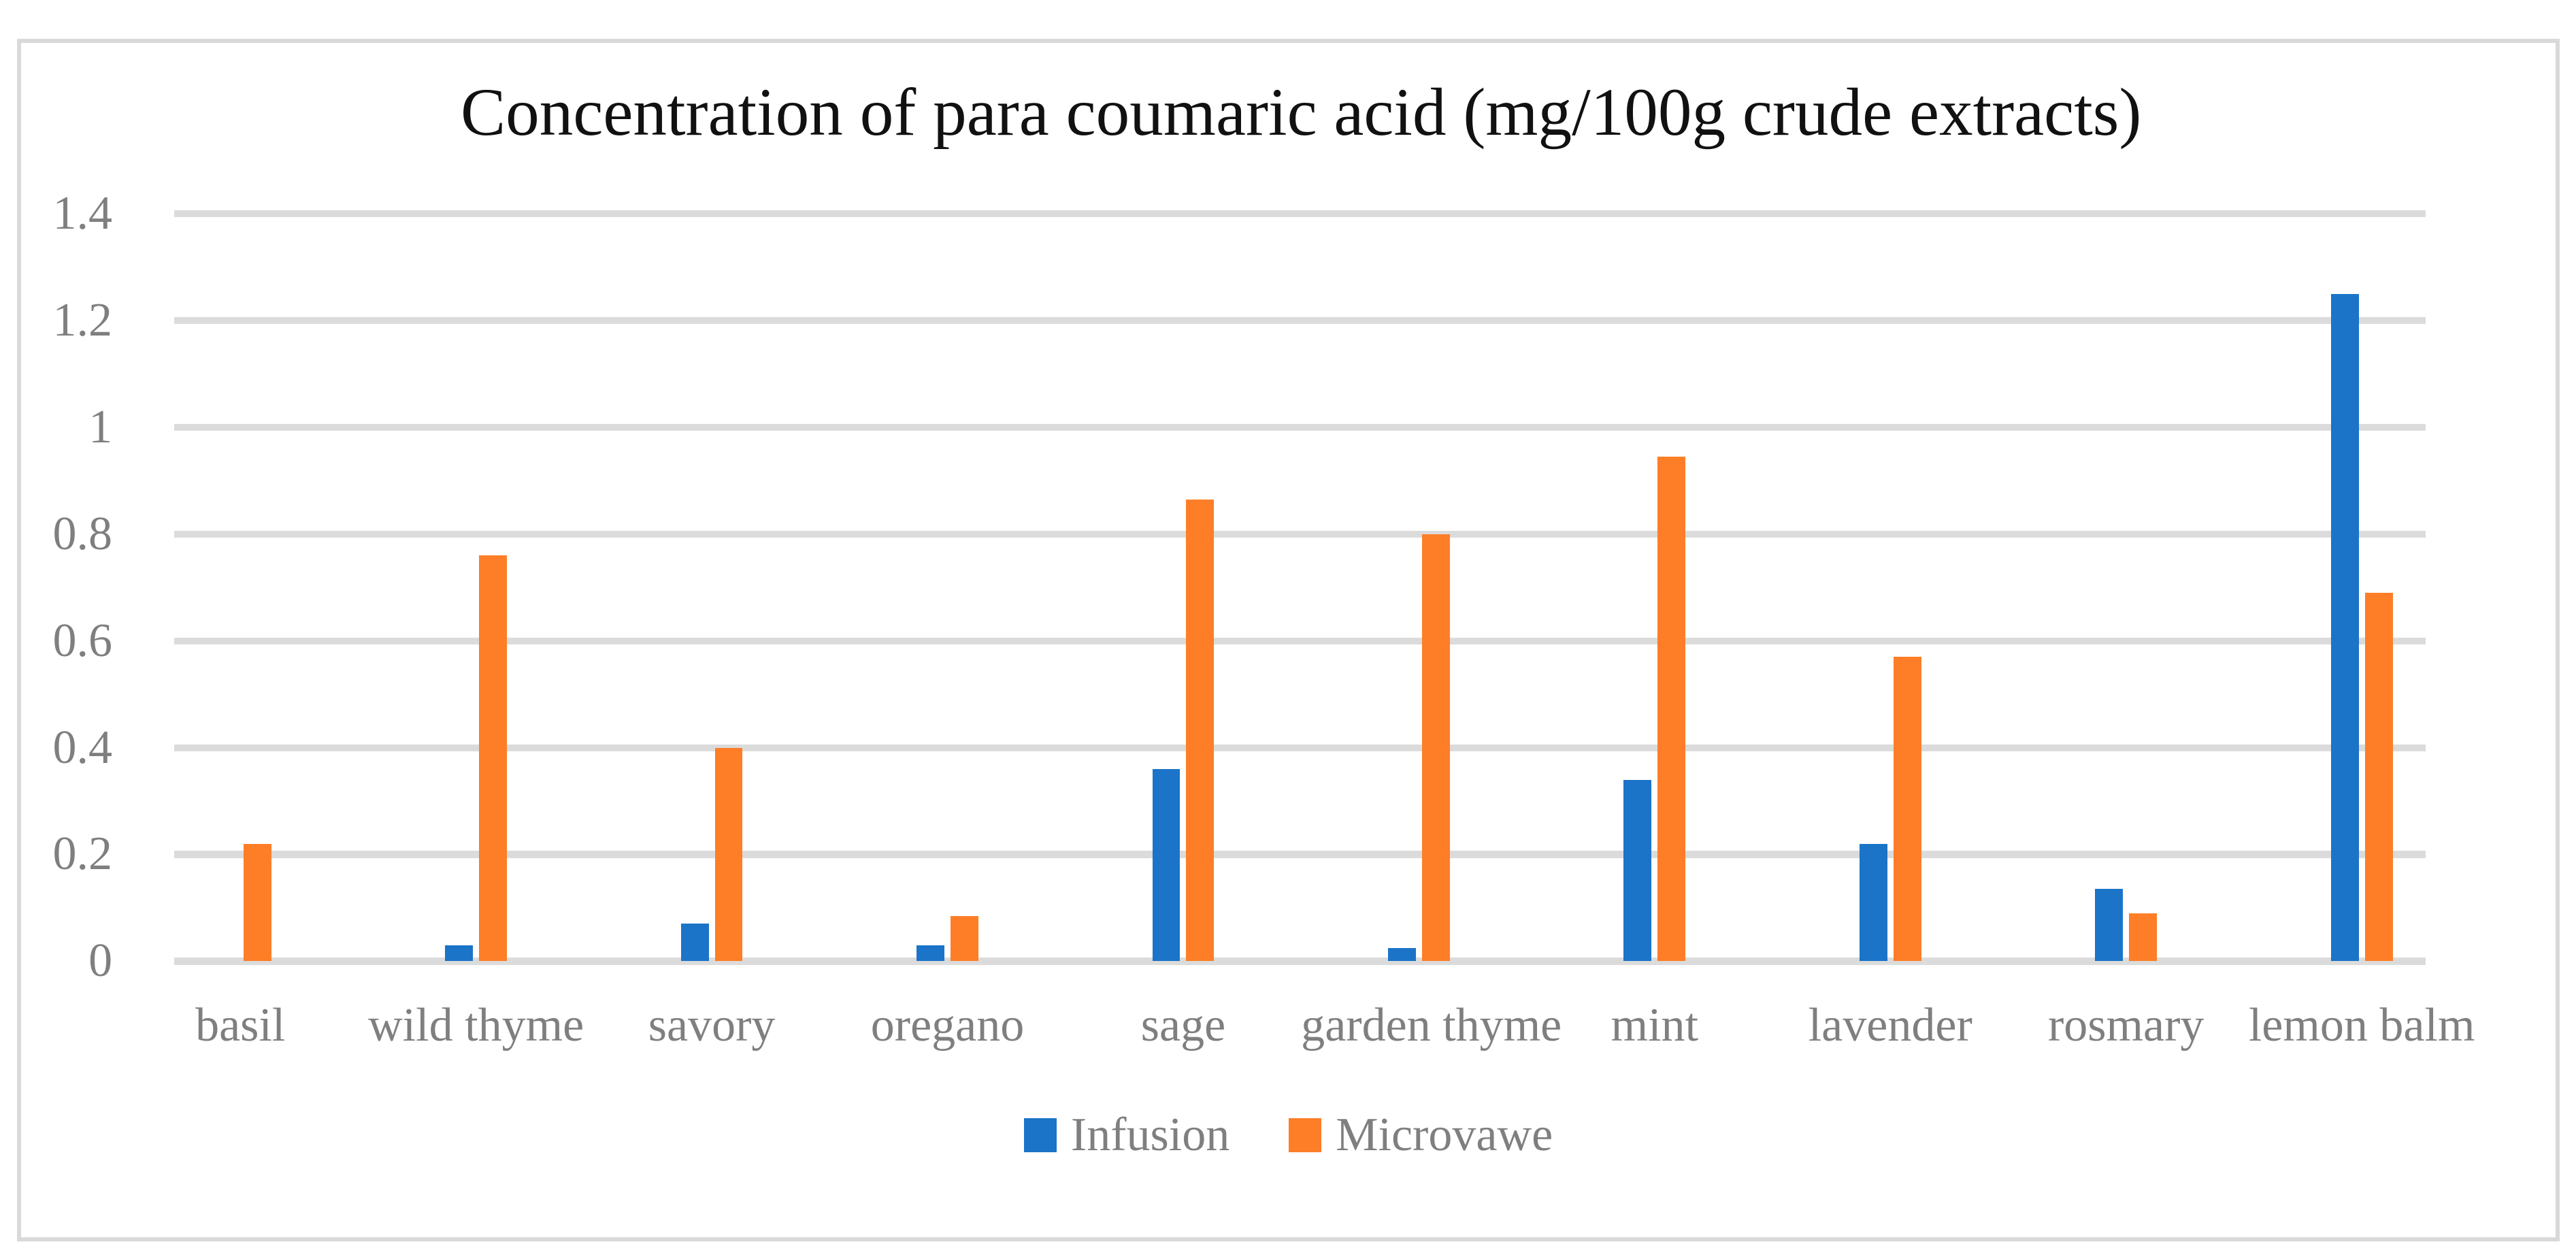 The width and height of the screenshot is (2576, 1255). Describe the element at coordinates (460, 953) in the screenshot. I see `bar-infusion-wild-thyme` at that location.